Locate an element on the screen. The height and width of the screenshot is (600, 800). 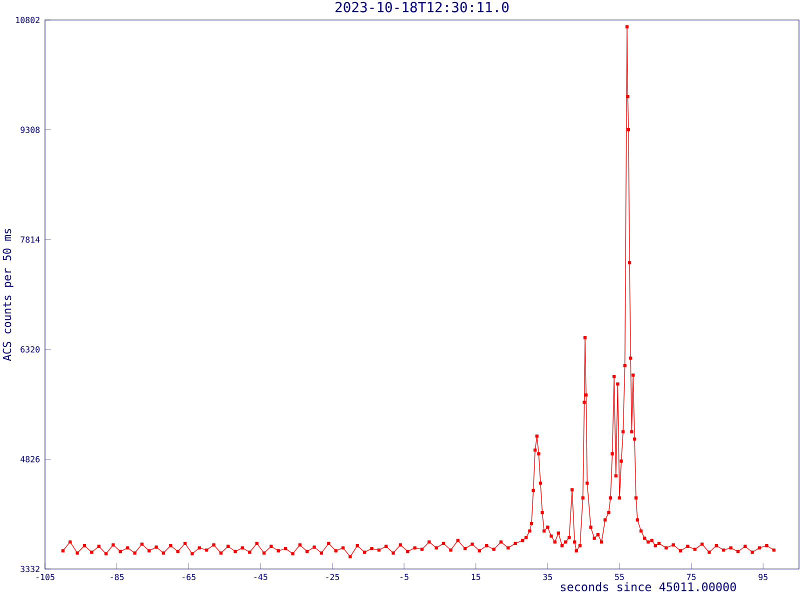
y-tick-label: 10802 is located at coordinates (28, 20).